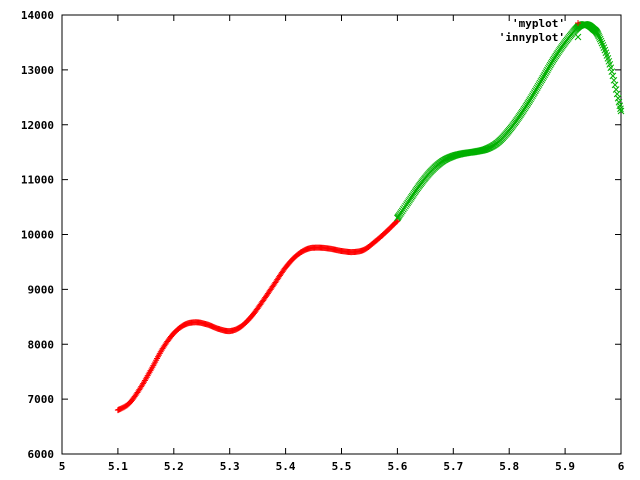  I want to click on x-tick-label: 5.7, so click(453, 466).